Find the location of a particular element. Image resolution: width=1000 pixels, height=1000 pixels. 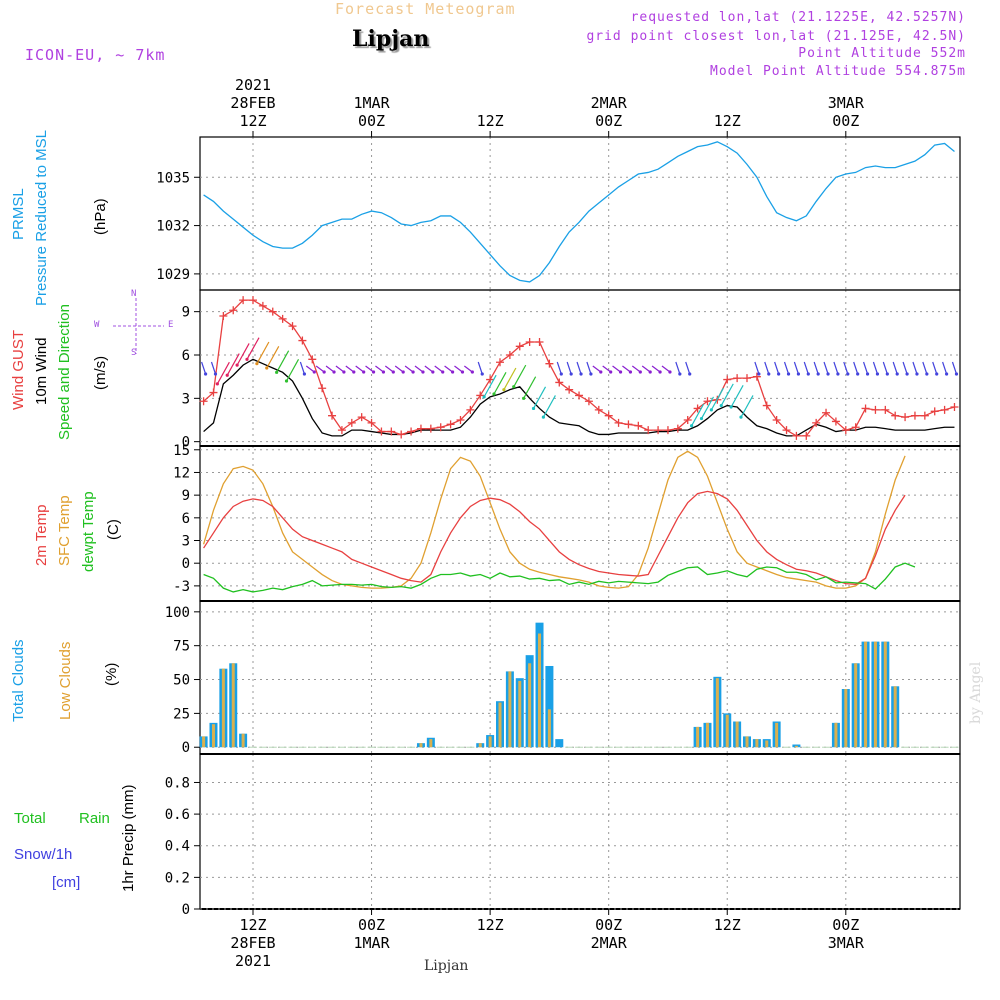

time-label-bottom: 12Z is located at coordinates (252, 925).